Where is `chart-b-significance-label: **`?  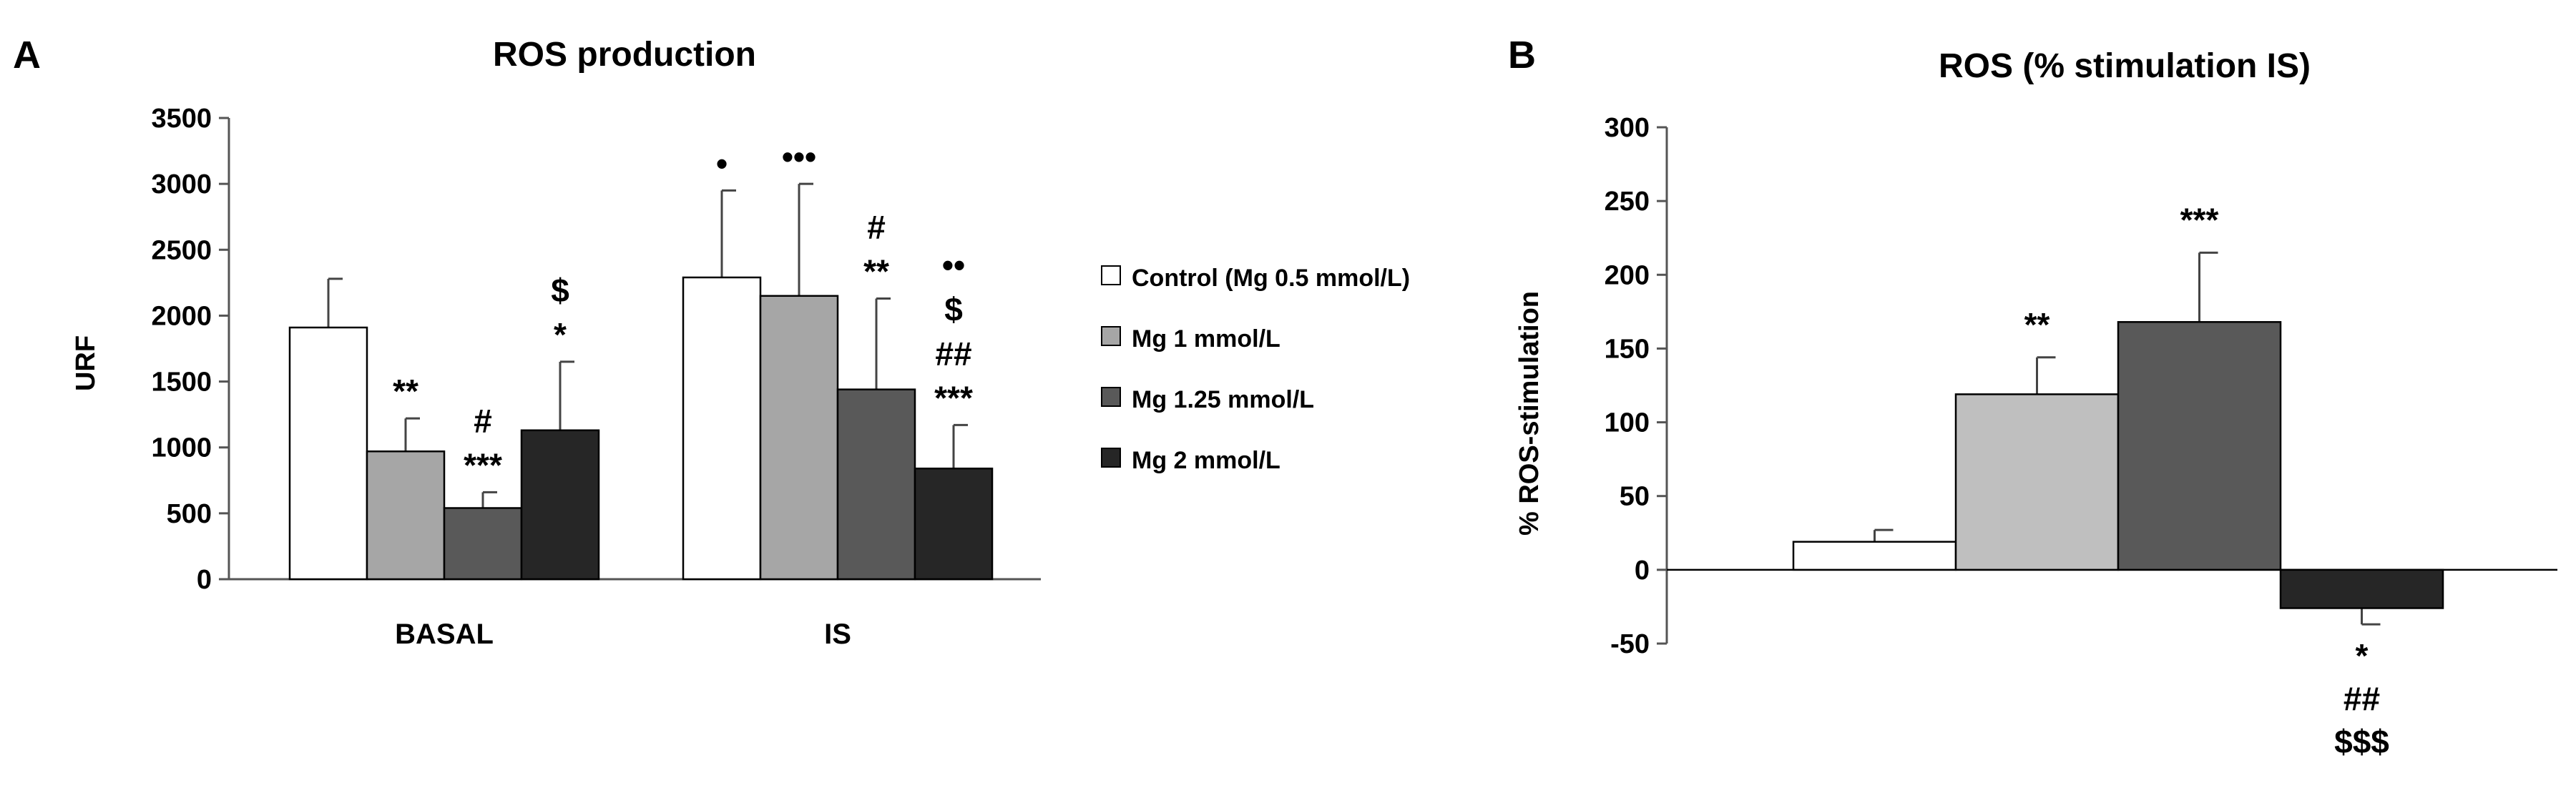 chart-b-significance-label: ** is located at coordinates (2037, 324).